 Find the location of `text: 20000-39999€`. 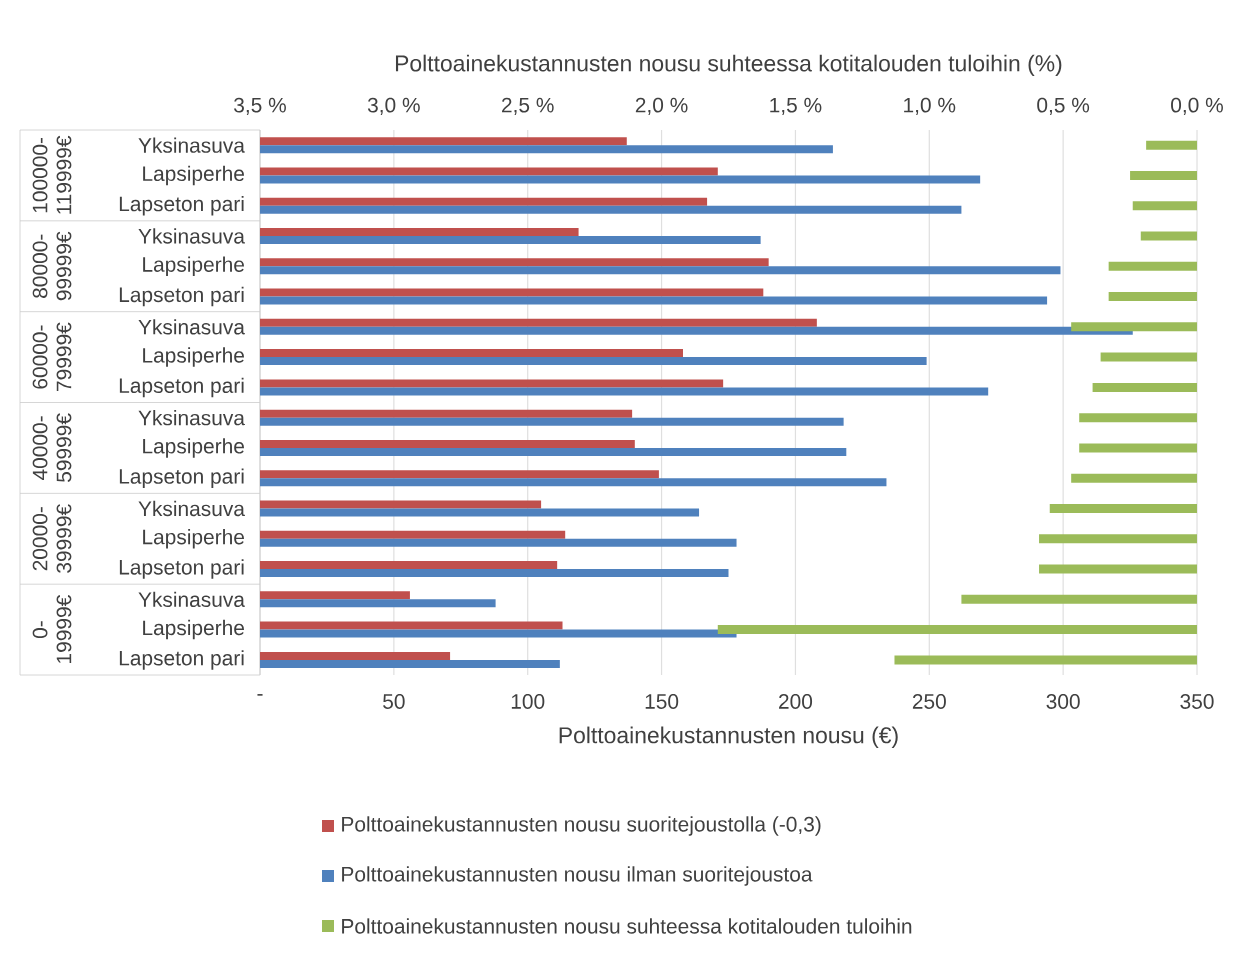

text: 20000-39999€ is located at coordinates (52, 538).